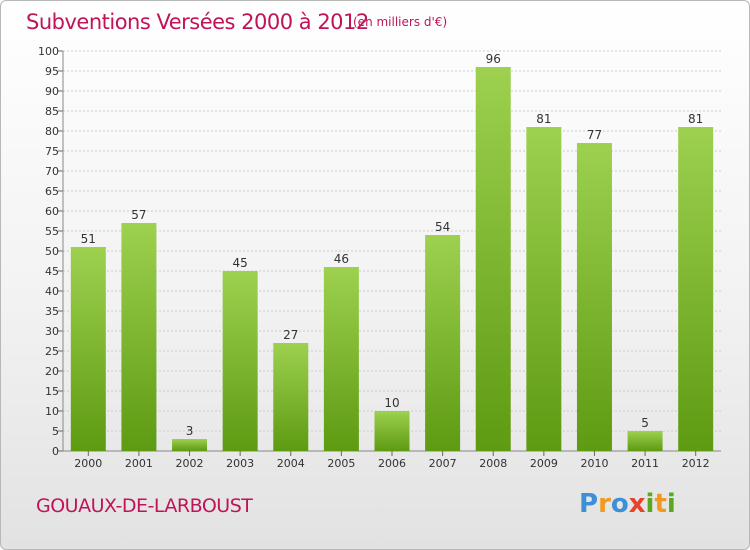 This screenshot has width=750, height=550. What do you see at coordinates (52, 391) in the screenshot?
I see `y-tick-label: 15` at bounding box center [52, 391].